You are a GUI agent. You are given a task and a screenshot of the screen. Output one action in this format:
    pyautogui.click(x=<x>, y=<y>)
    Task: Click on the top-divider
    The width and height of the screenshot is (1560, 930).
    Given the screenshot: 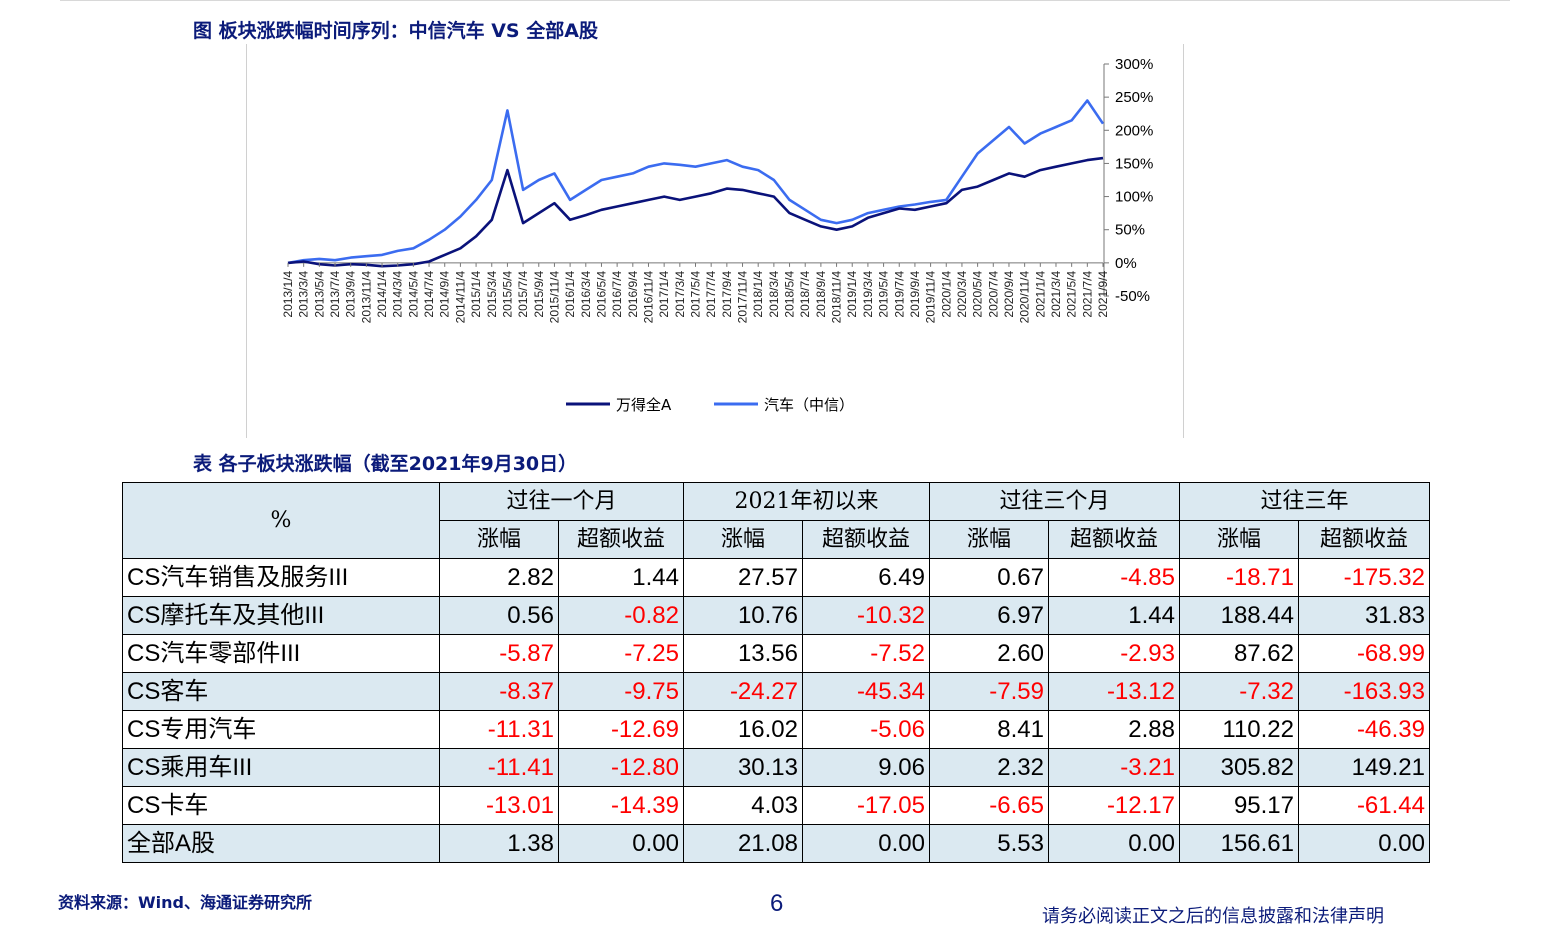 What is the action you would take?
    pyautogui.click(x=785, y=0)
    